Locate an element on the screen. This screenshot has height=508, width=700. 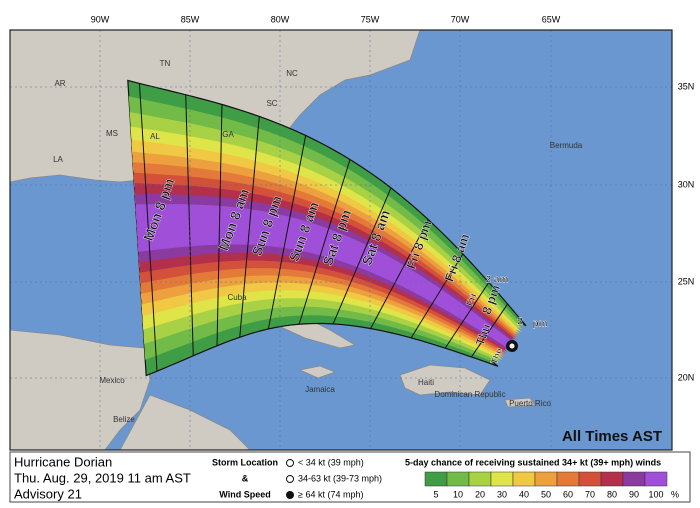
place-label: AR is located at coordinates (59, 83).